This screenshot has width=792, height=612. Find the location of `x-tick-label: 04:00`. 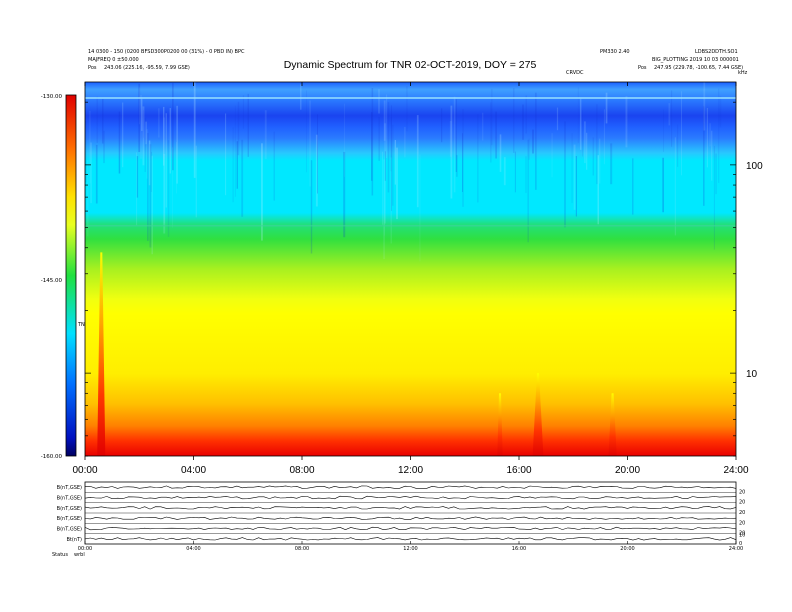

x-tick-label: 04:00 is located at coordinates (193, 470).